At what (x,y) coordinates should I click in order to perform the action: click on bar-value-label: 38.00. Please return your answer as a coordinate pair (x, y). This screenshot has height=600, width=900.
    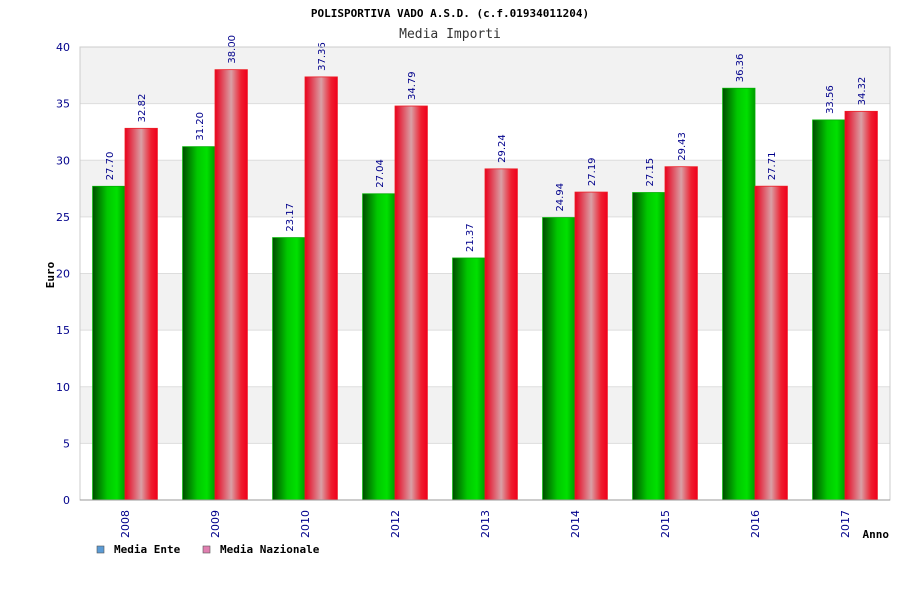
    Looking at the image, I should click on (232, 49).